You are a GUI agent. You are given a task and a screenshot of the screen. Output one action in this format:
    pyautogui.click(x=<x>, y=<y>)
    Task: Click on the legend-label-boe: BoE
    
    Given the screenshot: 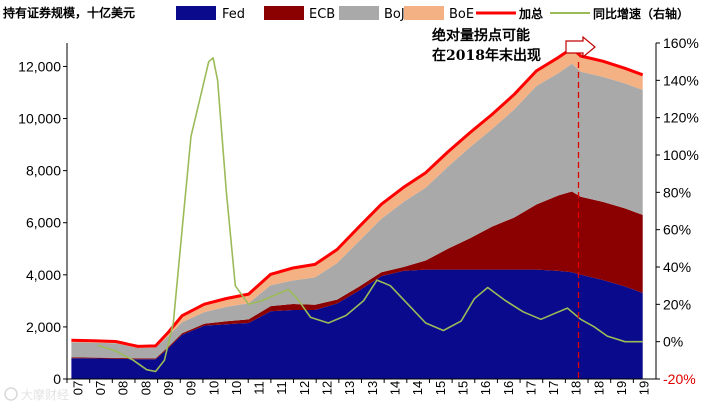 What is the action you would take?
    pyautogui.click(x=461, y=14)
    